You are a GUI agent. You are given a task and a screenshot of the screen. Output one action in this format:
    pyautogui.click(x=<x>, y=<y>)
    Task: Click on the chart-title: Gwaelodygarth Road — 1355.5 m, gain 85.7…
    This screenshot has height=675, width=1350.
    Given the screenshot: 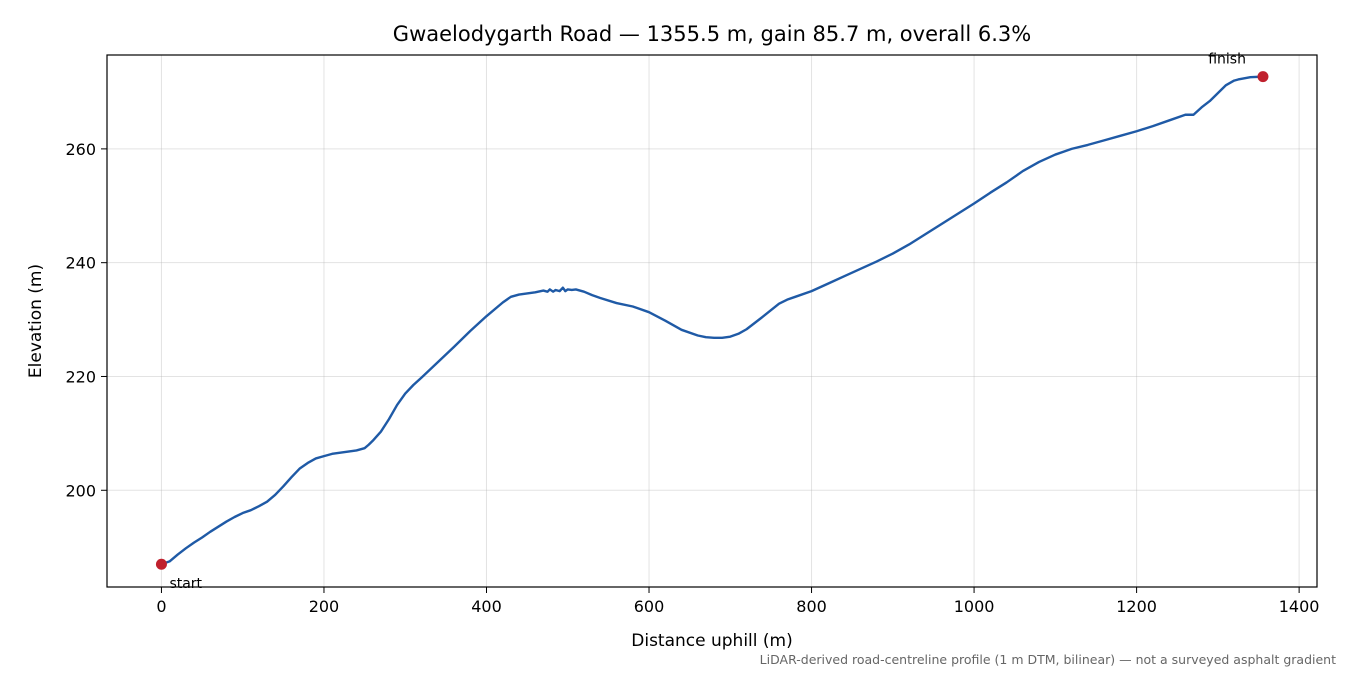 What is the action you would take?
    pyautogui.click(x=712, y=34)
    